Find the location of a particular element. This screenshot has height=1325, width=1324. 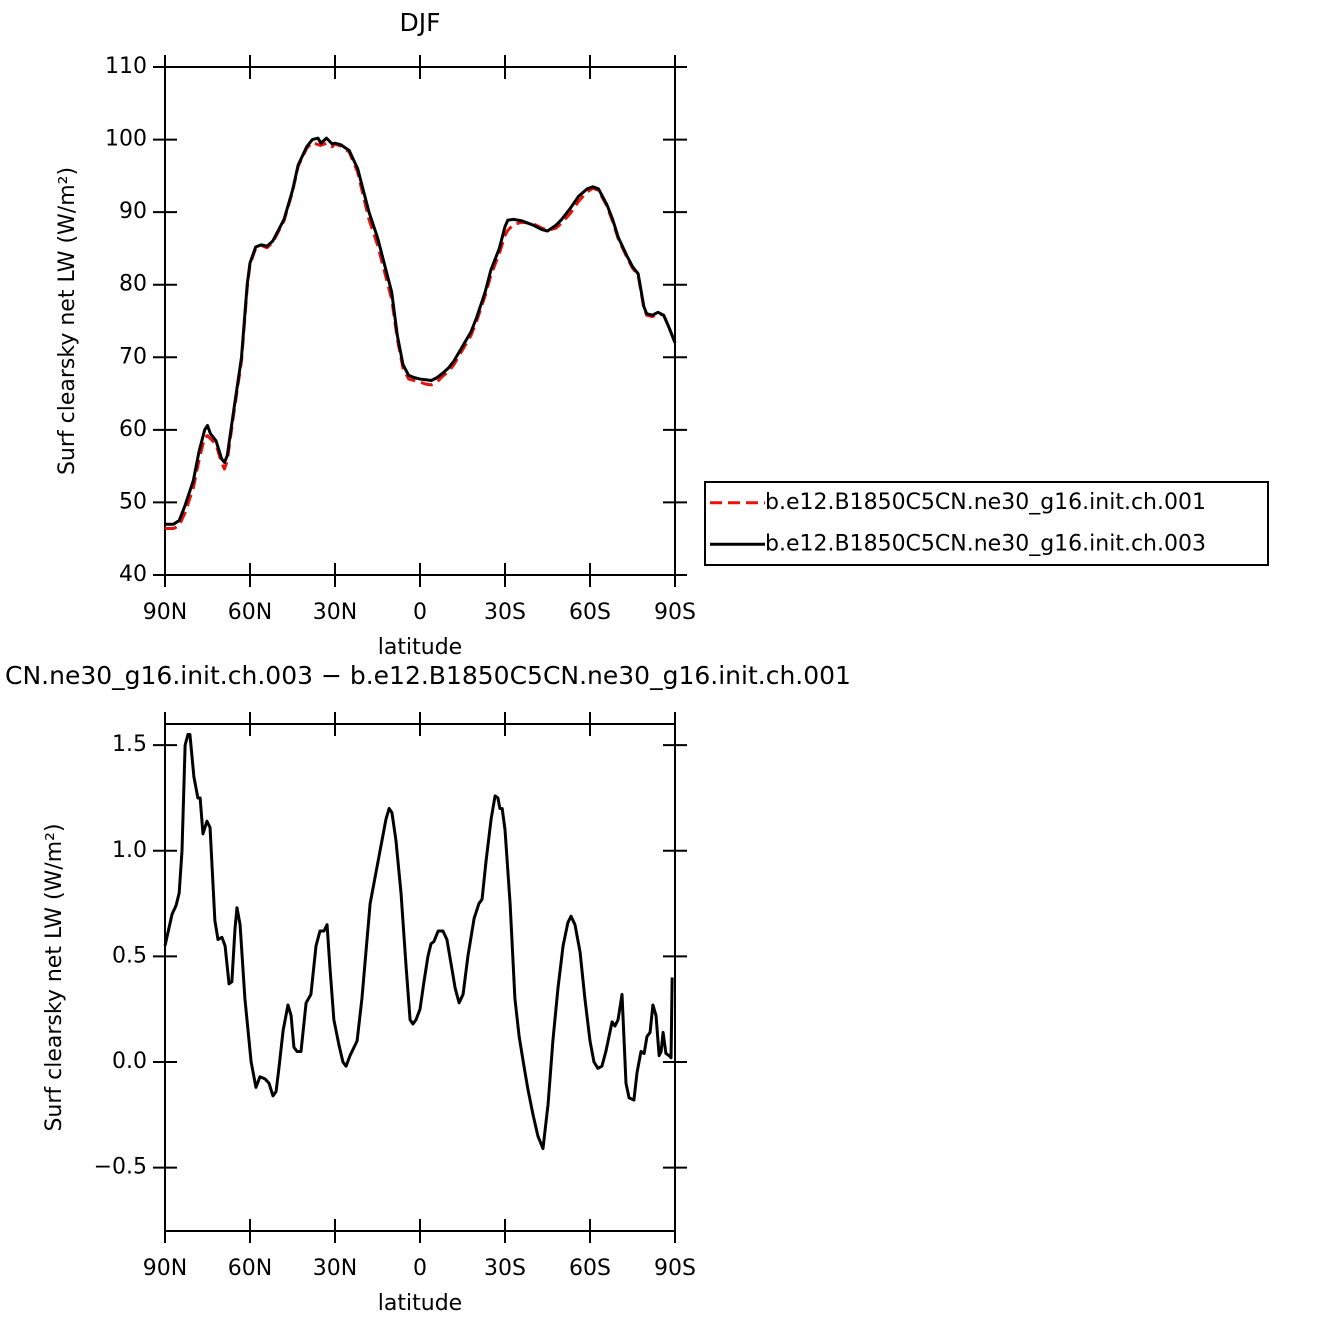

y-tick-label: 0.0 is located at coordinates (129, 1061).